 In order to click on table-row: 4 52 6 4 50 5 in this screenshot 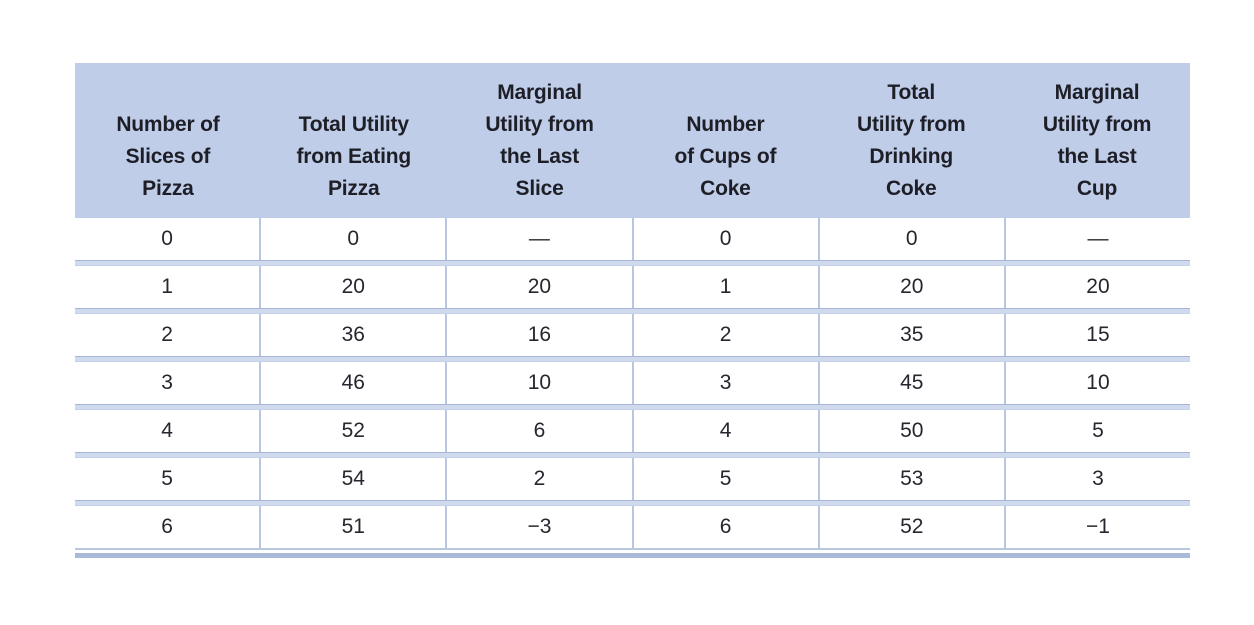, I will do `click(632, 431)`.